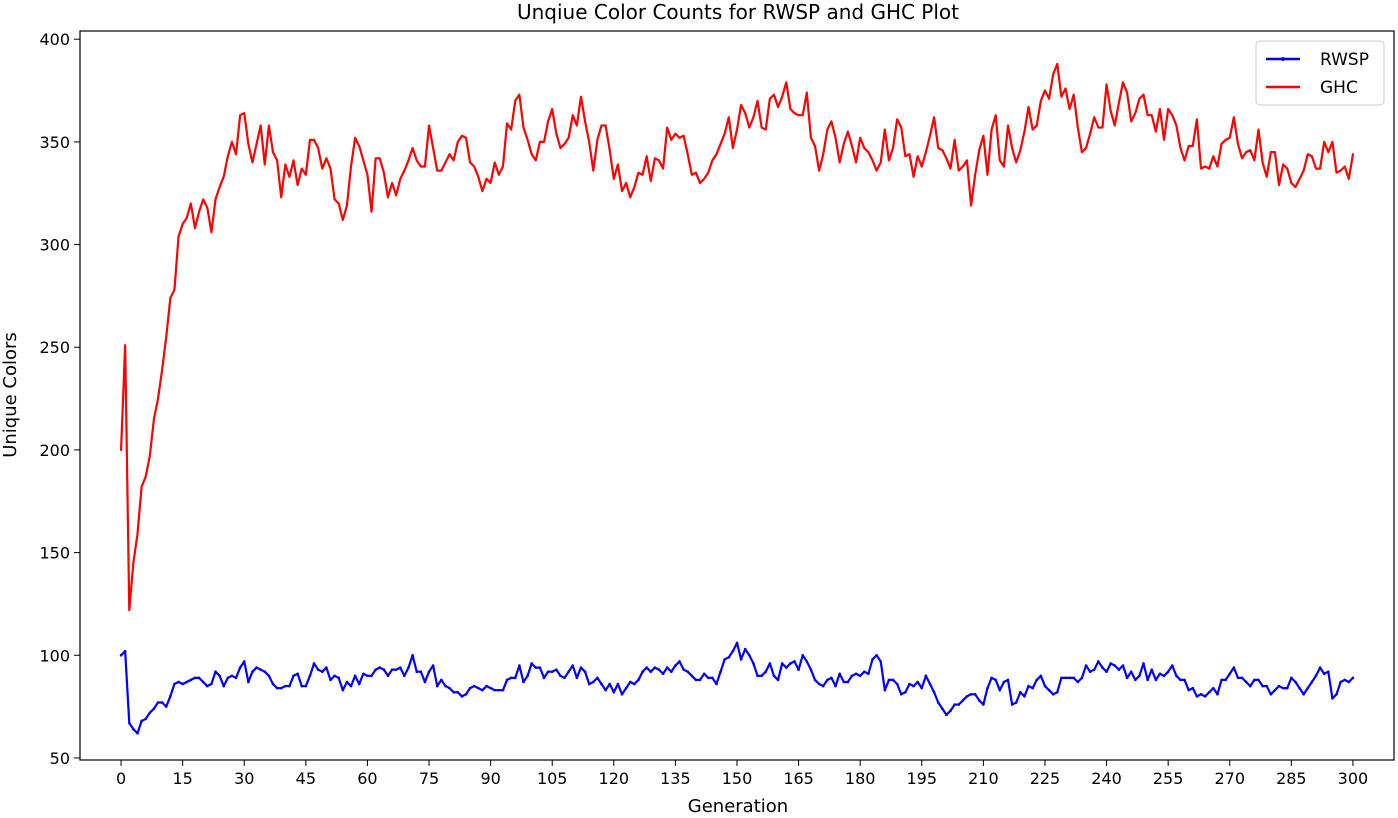 The width and height of the screenshot is (1398, 818). I want to click on y-tick-label-300: 300, so click(54, 245).